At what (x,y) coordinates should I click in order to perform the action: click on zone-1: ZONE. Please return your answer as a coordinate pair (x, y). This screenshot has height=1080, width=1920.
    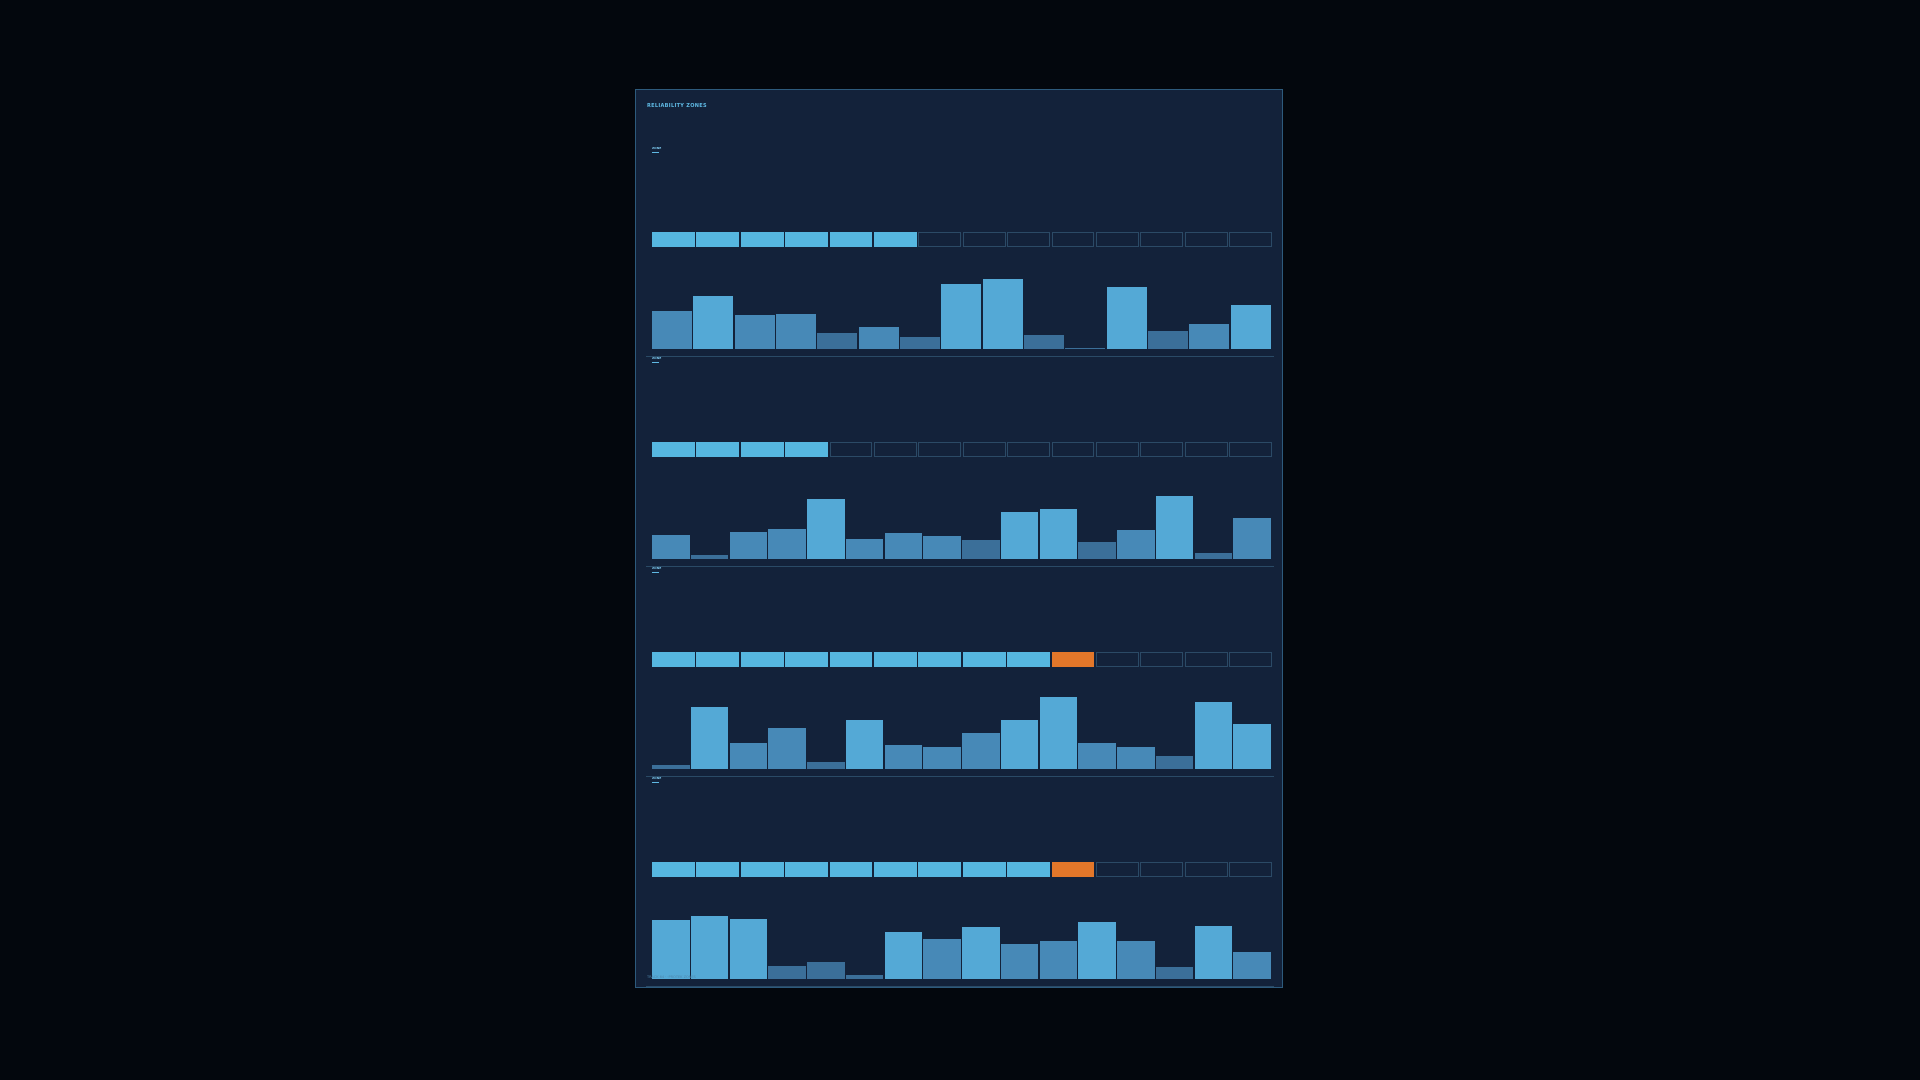
    Looking at the image, I should click on (960, 251).